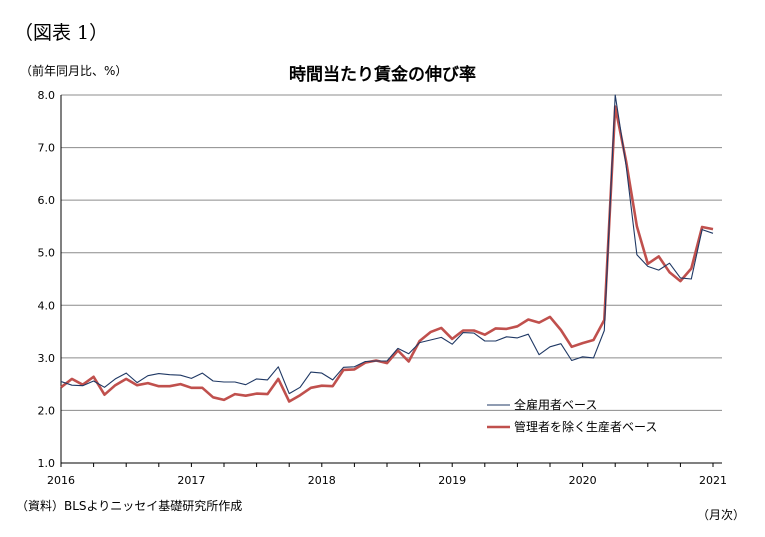 The height and width of the screenshot is (537, 765). What do you see at coordinates (387, 480) in the screenshot?
I see `x-axis-ticks: 2016 2017 2018 2019 2020 2021` at bounding box center [387, 480].